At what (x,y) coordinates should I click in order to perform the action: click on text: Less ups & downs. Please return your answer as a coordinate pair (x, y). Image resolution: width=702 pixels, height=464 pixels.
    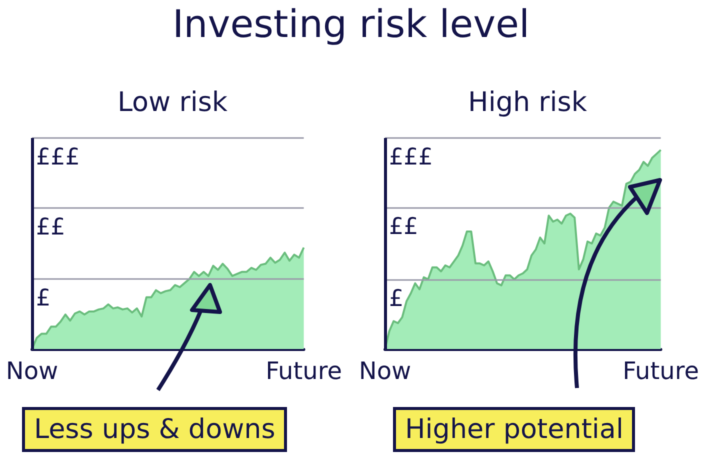
    Looking at the image, I should click on (155, 429).